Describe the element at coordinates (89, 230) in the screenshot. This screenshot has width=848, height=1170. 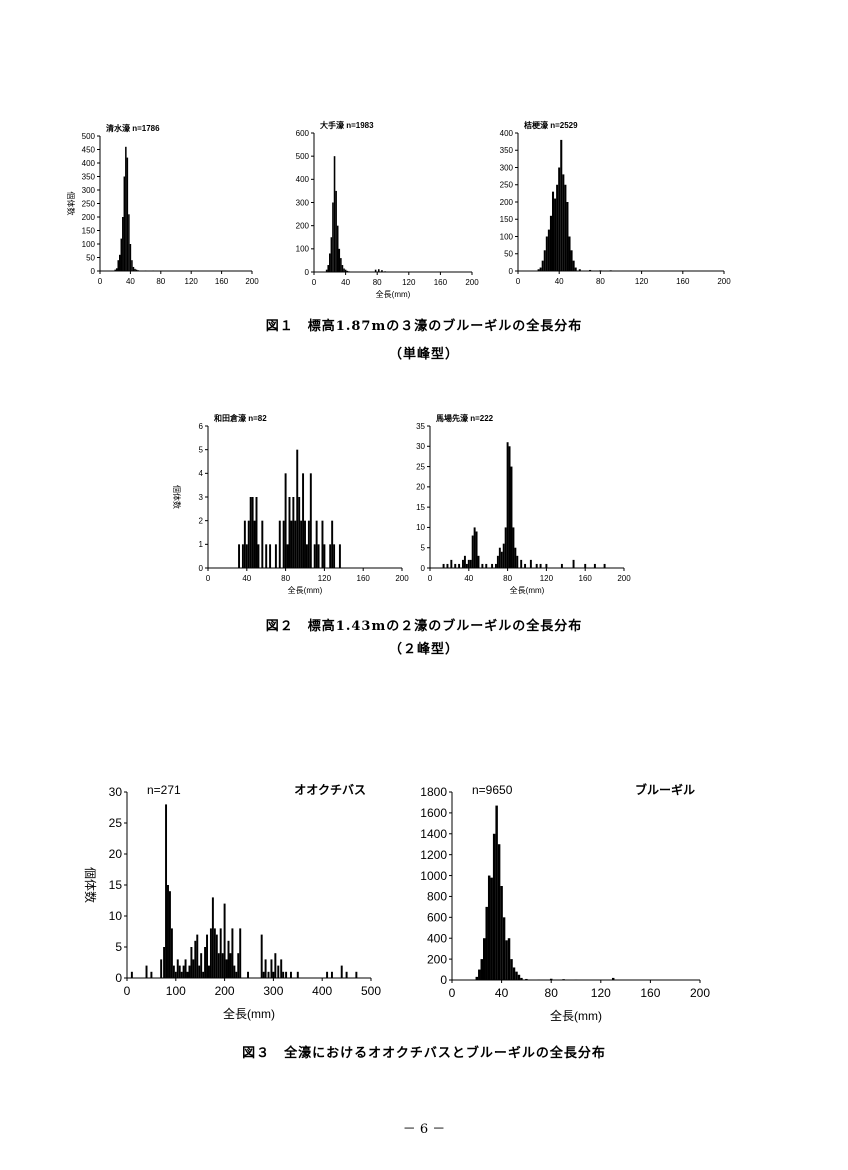
I see `y-tick-label: 150` at that location.